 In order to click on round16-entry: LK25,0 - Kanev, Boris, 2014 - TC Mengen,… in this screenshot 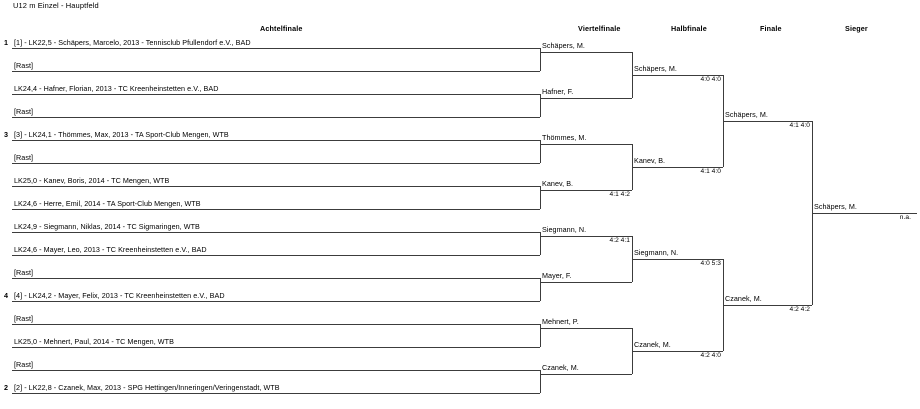, I will do `click(92, 180)`.